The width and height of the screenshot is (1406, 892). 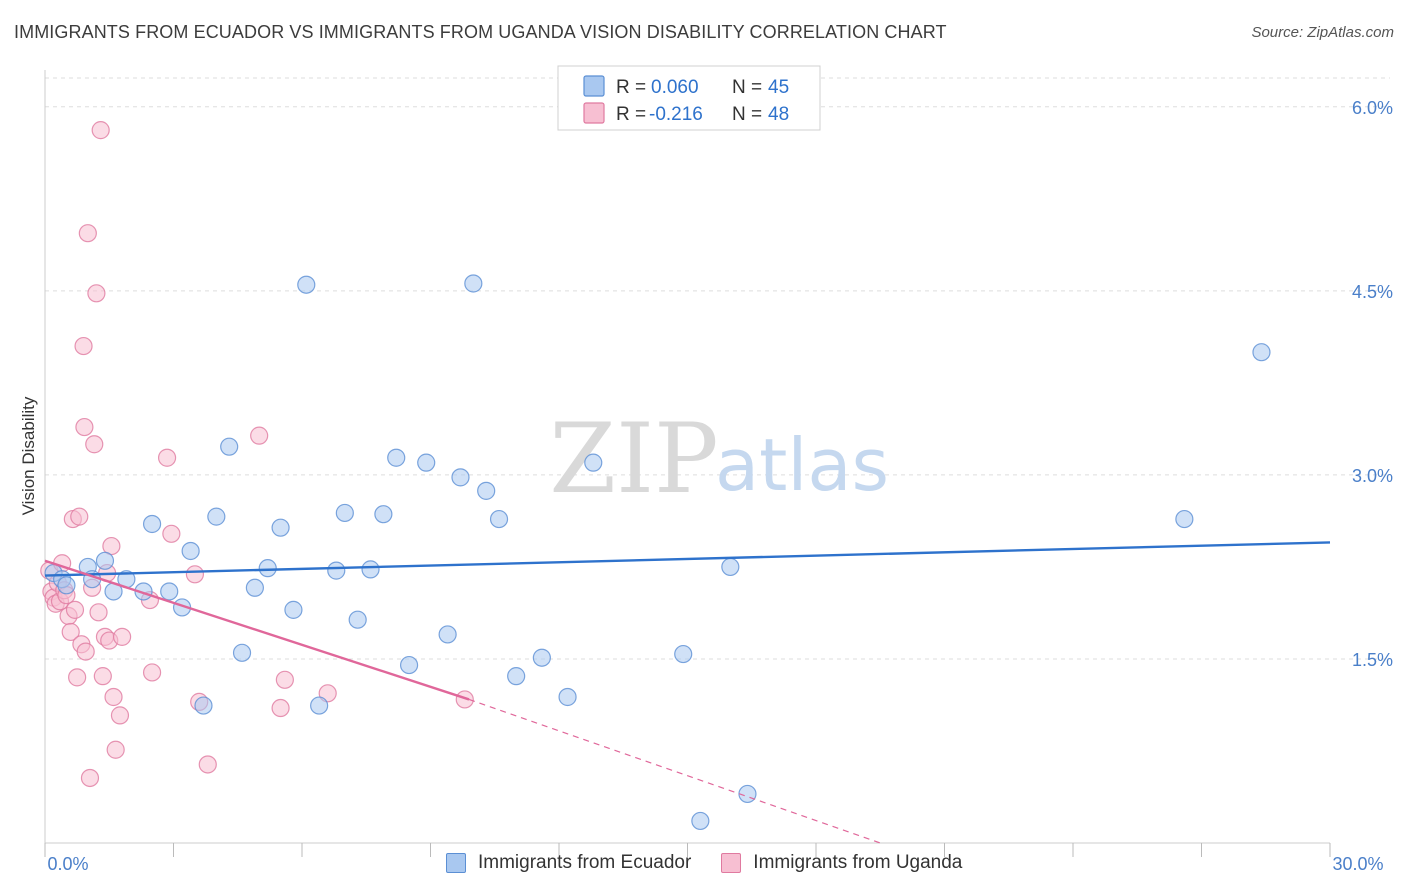 I want to click on legend-n-label-ecuador: N =, so click(x=747, y=87).